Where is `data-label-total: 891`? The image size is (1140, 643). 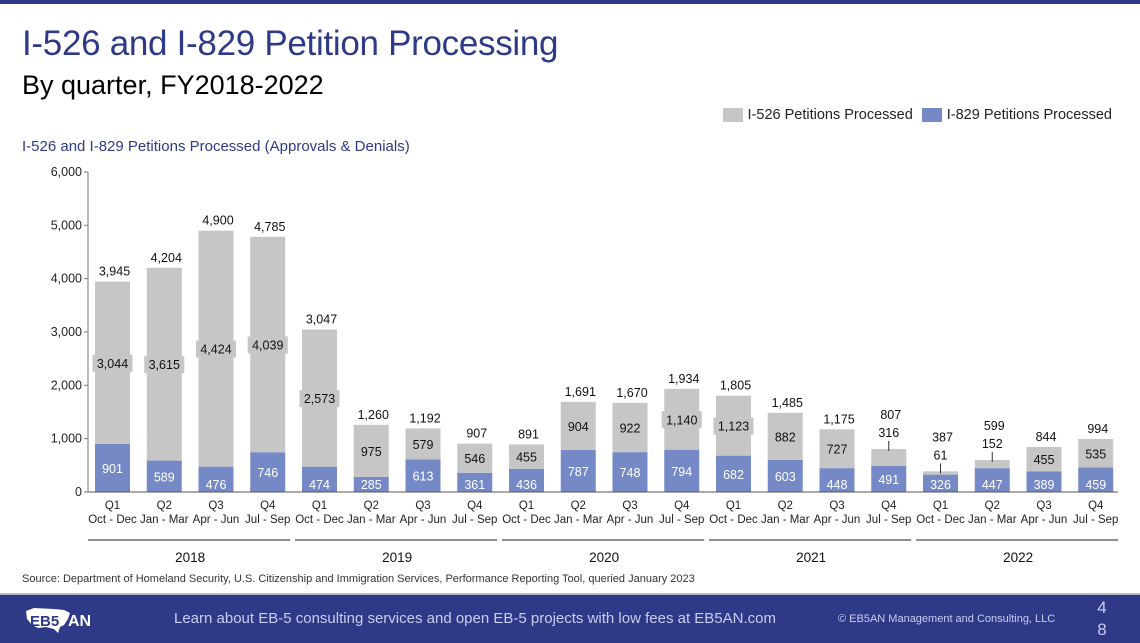
data-label-total: 891 is located at coordinates (528, 434).